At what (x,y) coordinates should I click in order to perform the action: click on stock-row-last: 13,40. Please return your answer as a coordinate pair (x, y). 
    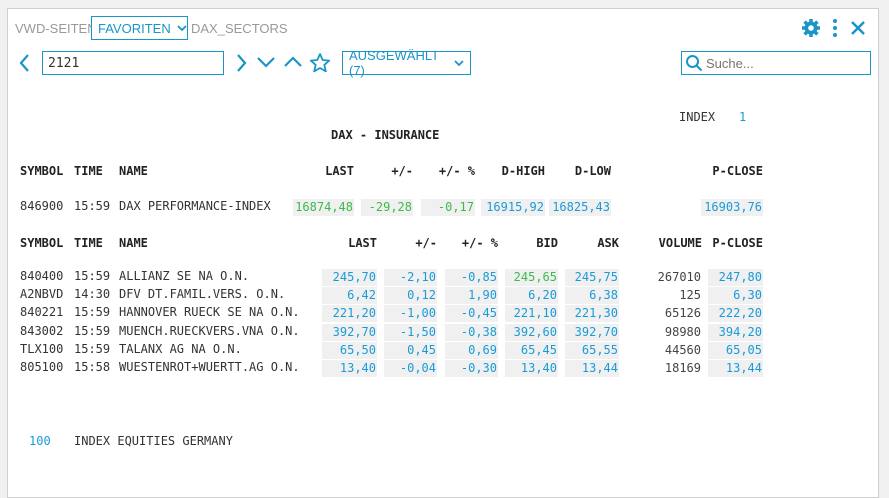
    Looking at the image, I should click on (349, 368).